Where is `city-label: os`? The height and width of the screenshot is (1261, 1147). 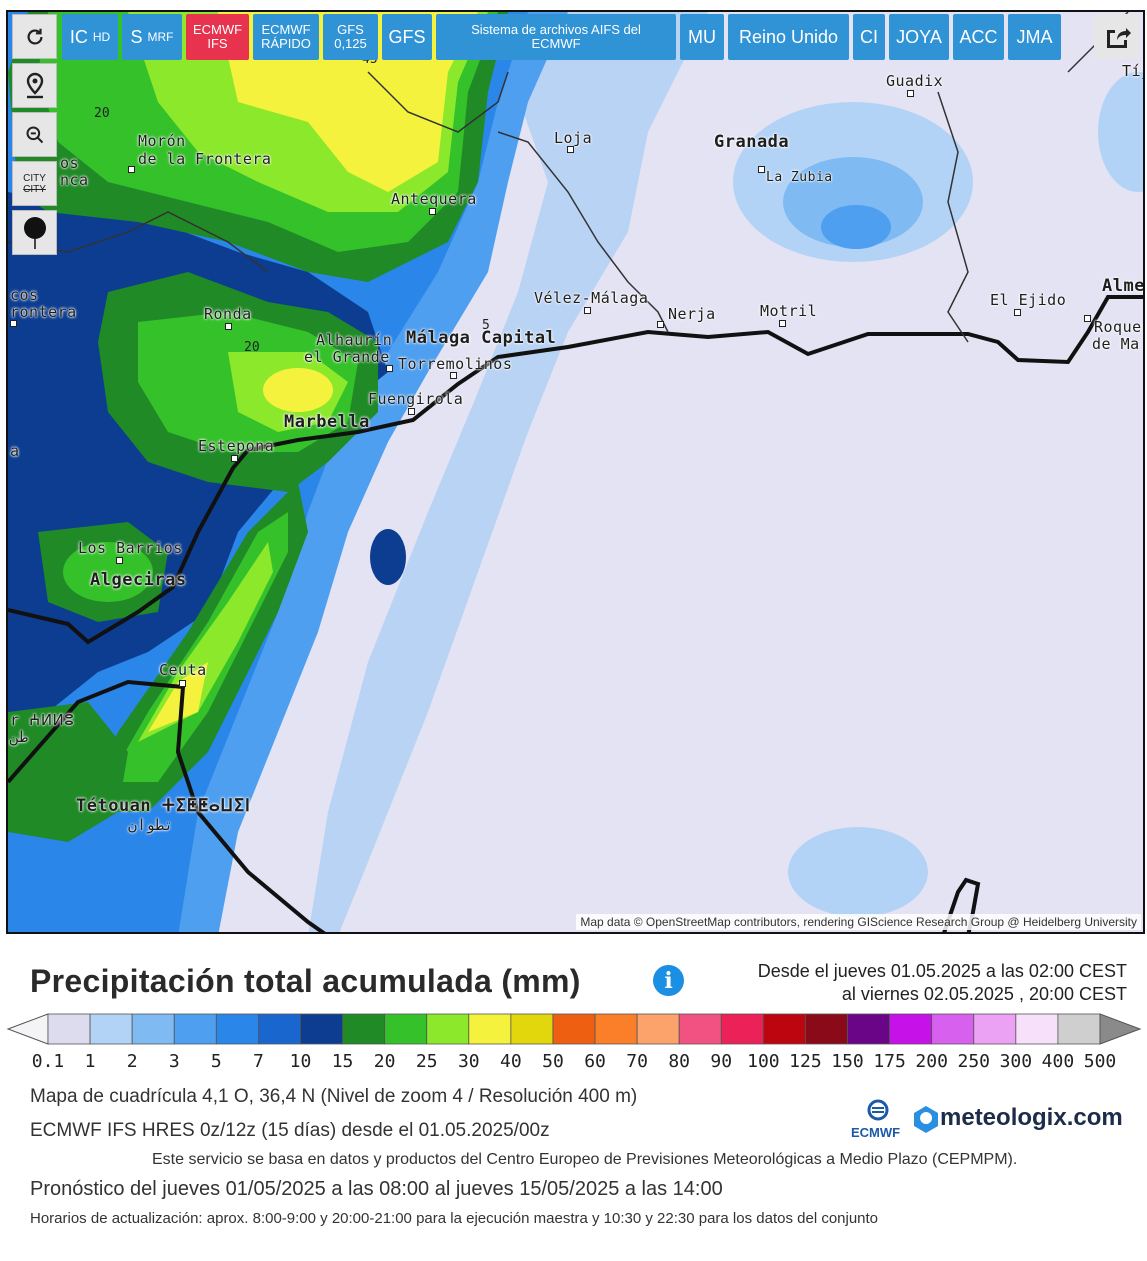
city-label: os is located at coordinates (70, 163).